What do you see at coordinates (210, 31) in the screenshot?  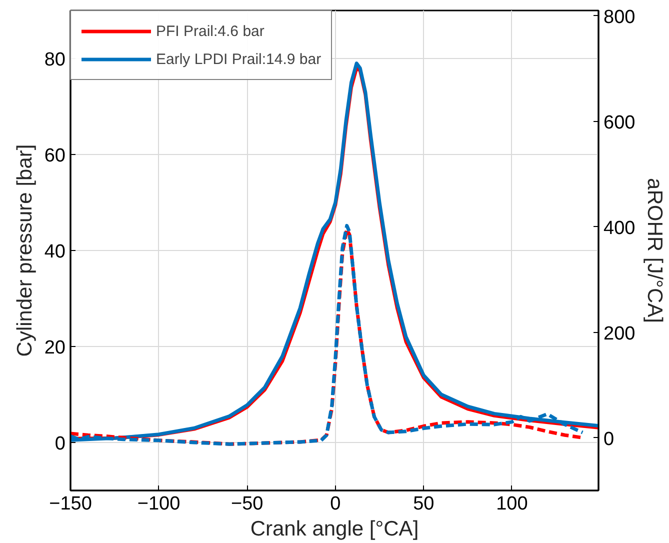 I see `legend-label: PFI Prail:4.6 bar` at bounding box center [210, 31].